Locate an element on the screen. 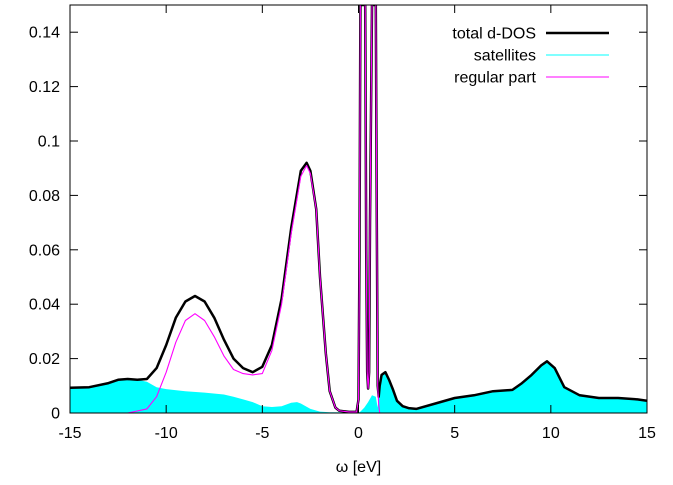 Image resolution: width=673 pixels, height=485 pixels. x-tick-label: -15 is located at coordinates (69, 433).